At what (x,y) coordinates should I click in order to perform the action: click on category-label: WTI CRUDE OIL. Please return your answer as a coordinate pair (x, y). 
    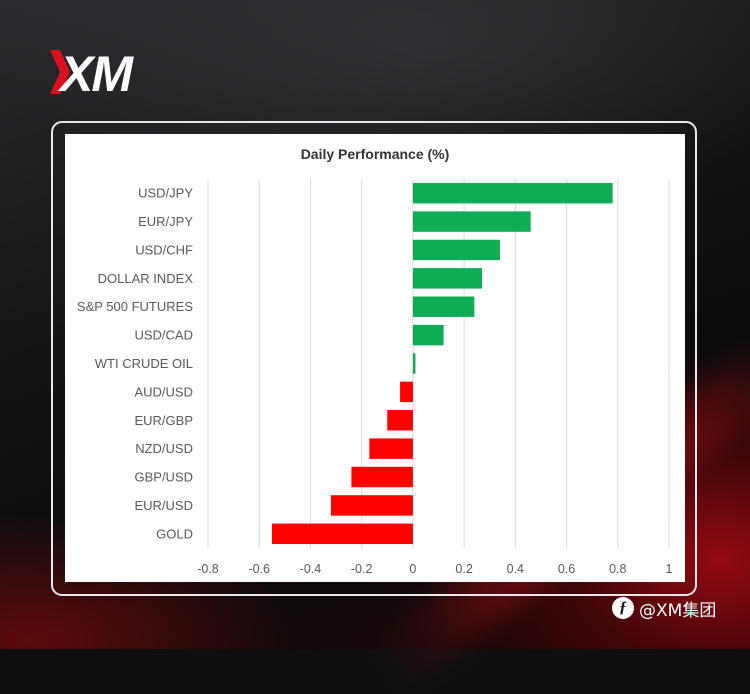
    Looking at the image, I should click on (144, 363).